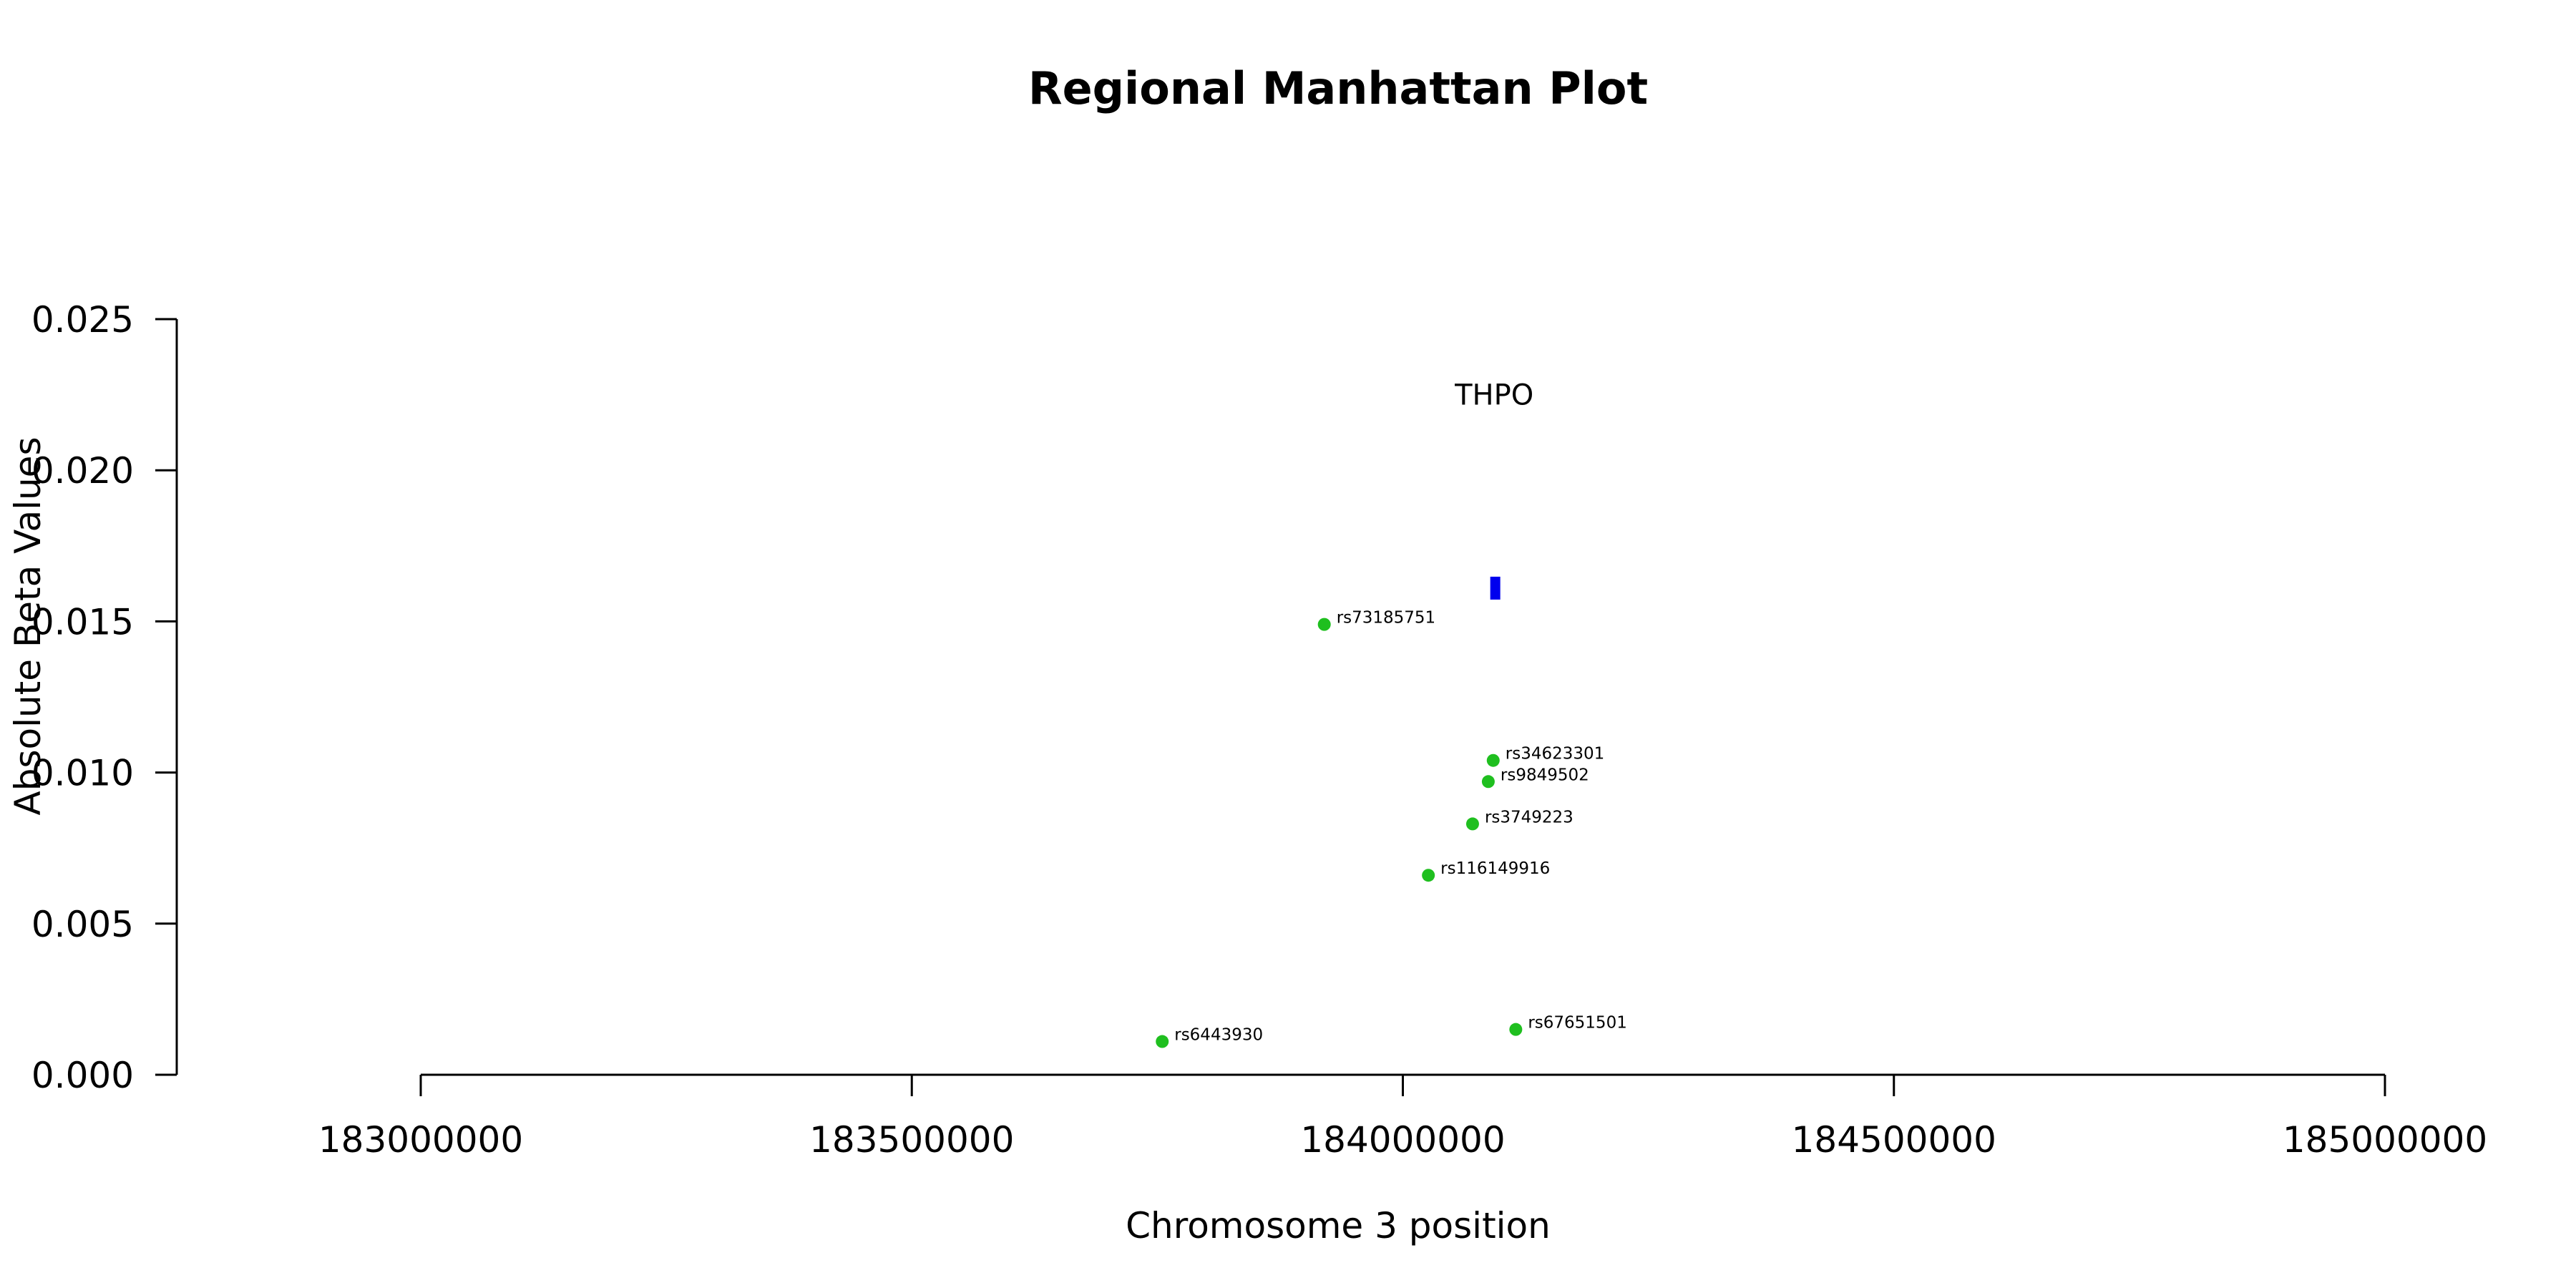  I want to click on snp-label: rs3749223, so click(1529, 817).